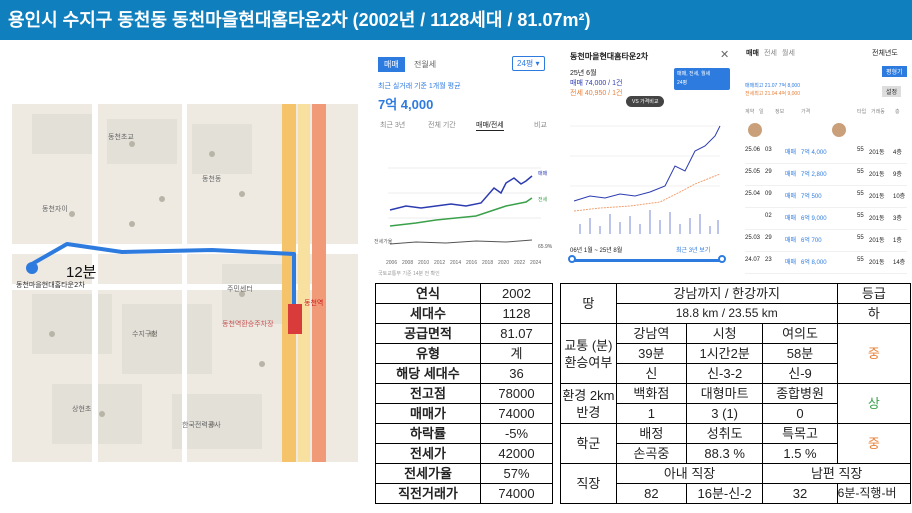  Describe the element at coordinates (722, 259) in the screenshot. I see `range-handle-end` at that location.